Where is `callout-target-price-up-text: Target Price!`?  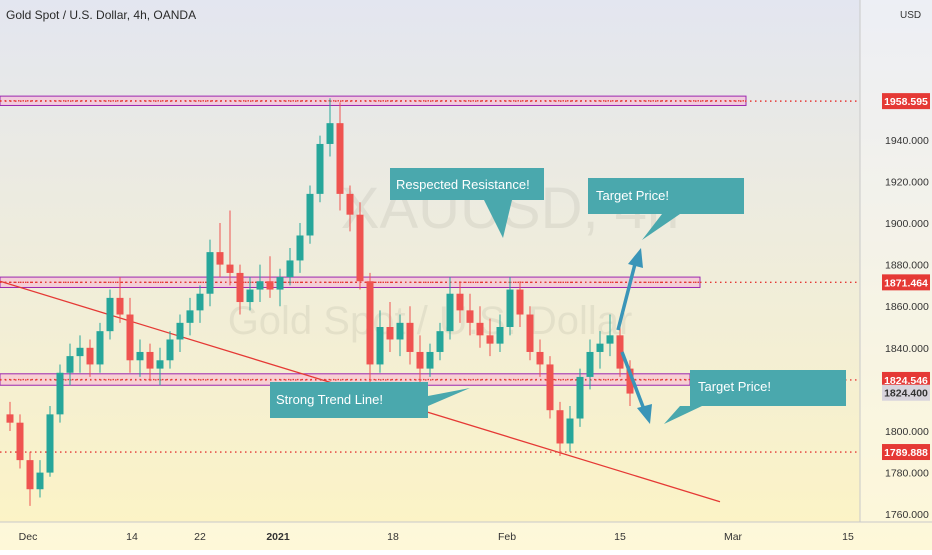 callout-target-price-up-text: Target Price! is located at coordinates (632, 195).